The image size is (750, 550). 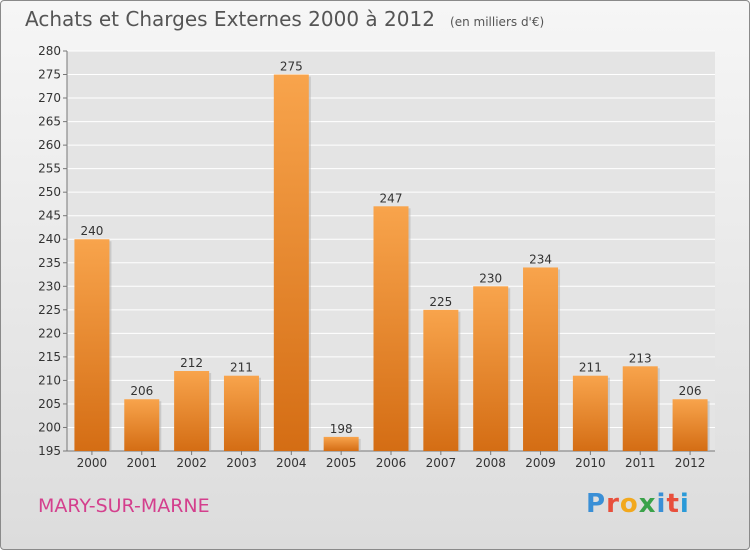 What do you see at coordinates (49, 98) in the screenshot?
I see `y-tick-label: 270` at bounding box center [49, 98].